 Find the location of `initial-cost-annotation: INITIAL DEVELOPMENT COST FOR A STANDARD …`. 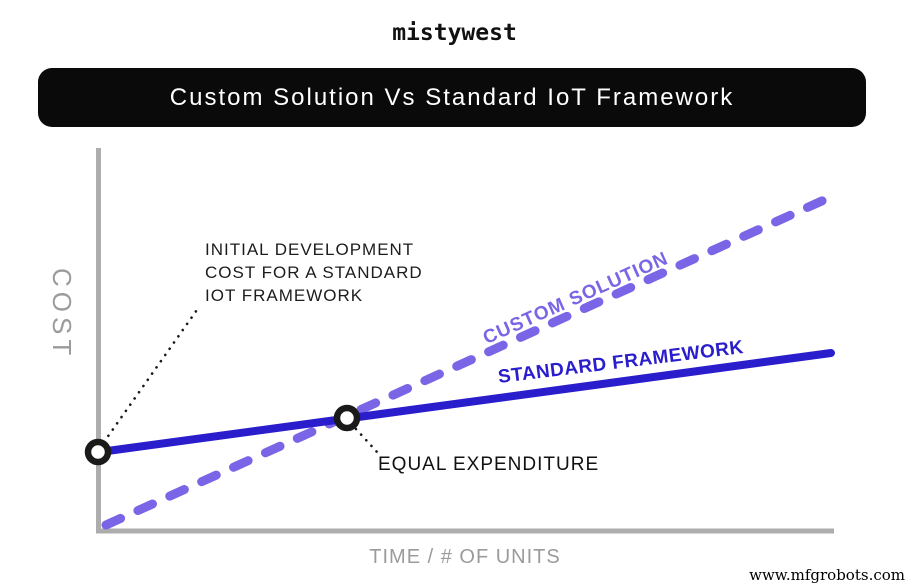

initial-cost-annotation: INITIAL DEVELOPMENT COST FOR A STANDARD … is located at coordinates (314, 272).